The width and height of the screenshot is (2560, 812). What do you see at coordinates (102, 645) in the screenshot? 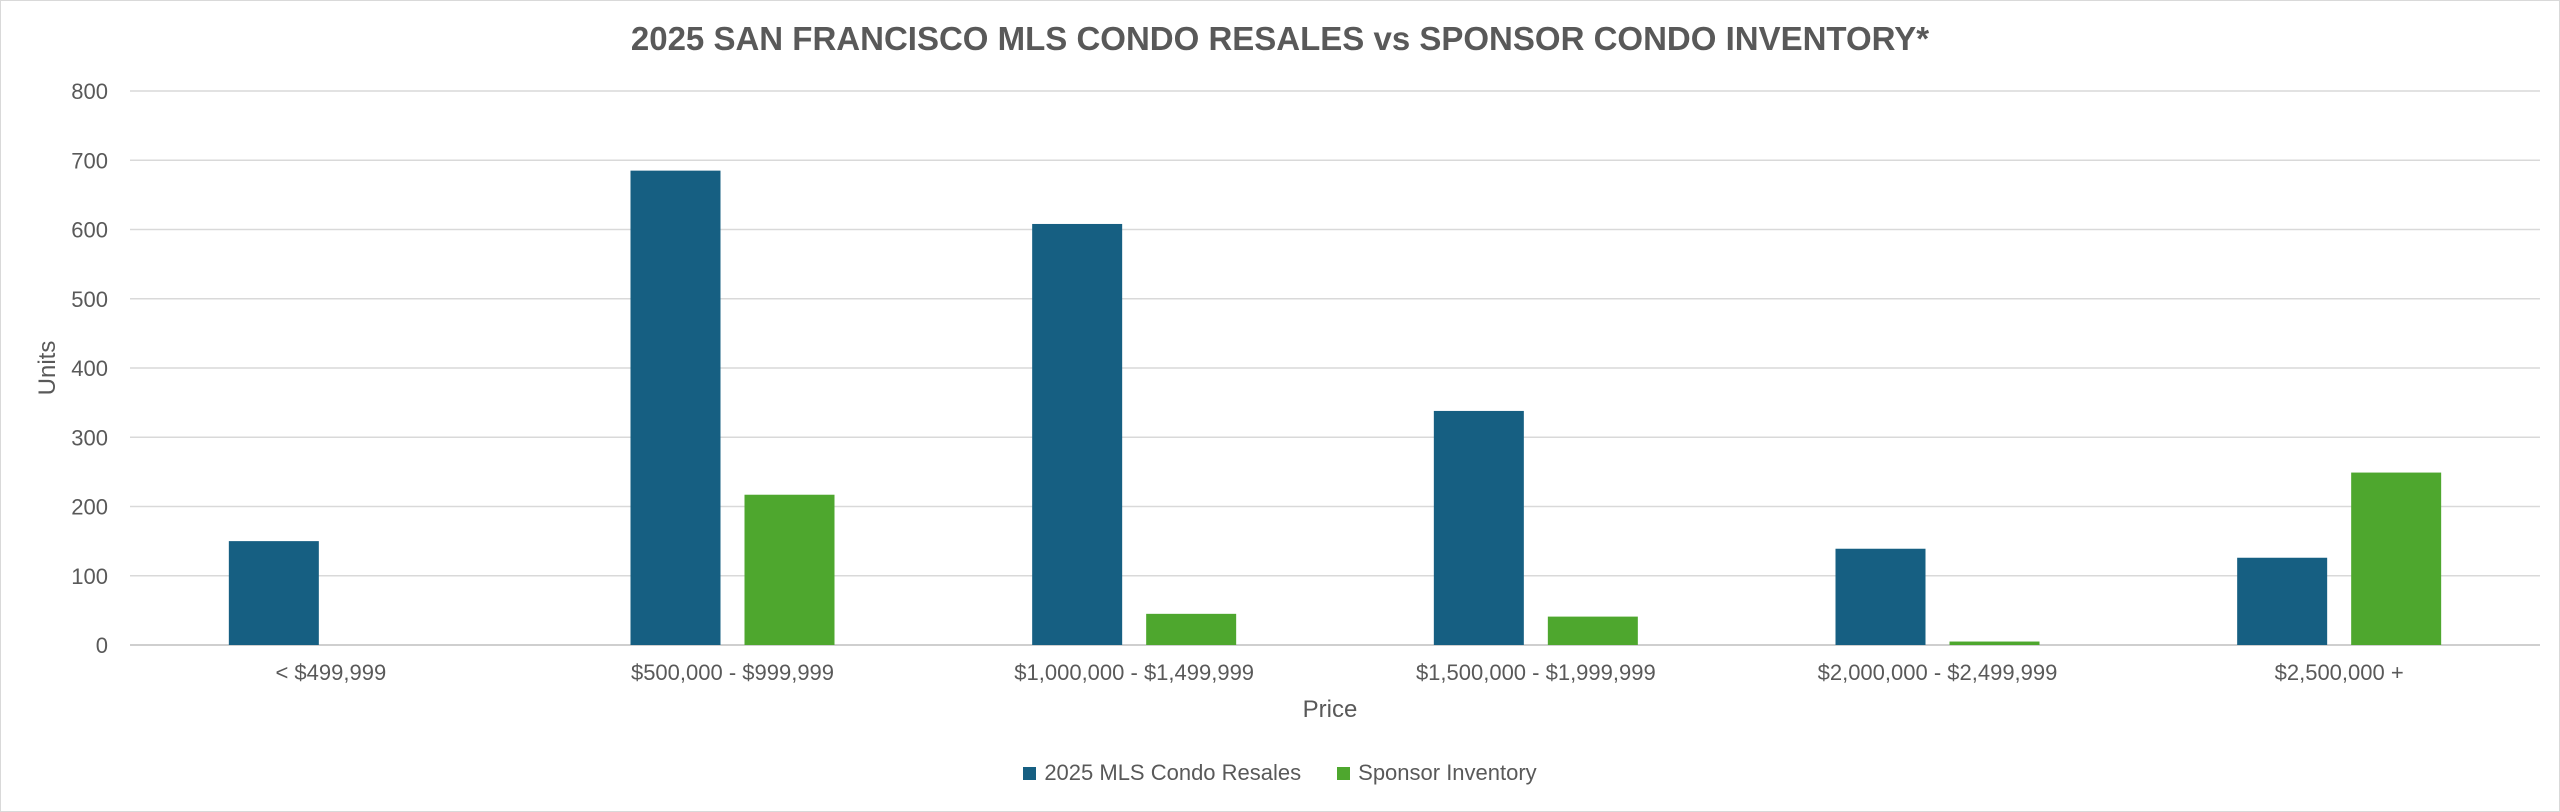
I see `y-tick-label: 0` at bounding box center [102, 645].